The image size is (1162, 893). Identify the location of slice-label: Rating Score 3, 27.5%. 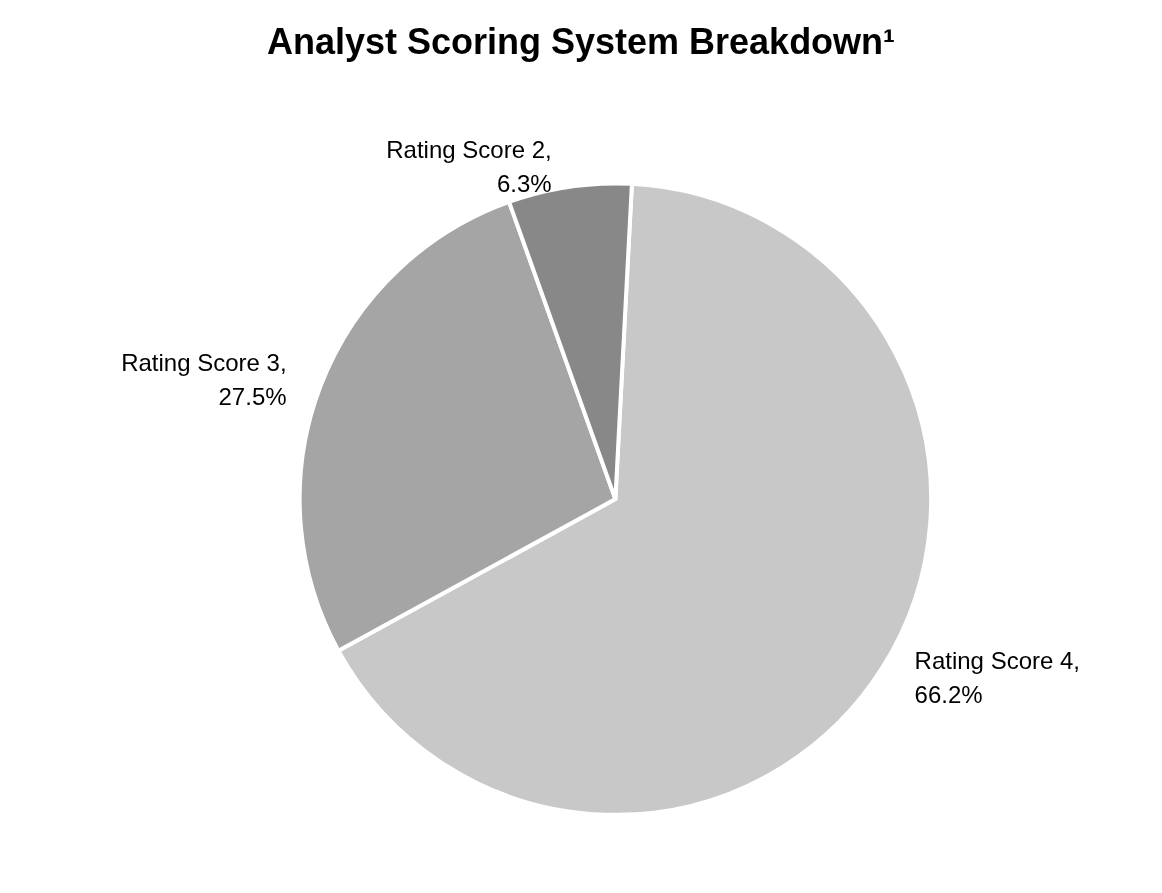
(204, 380).